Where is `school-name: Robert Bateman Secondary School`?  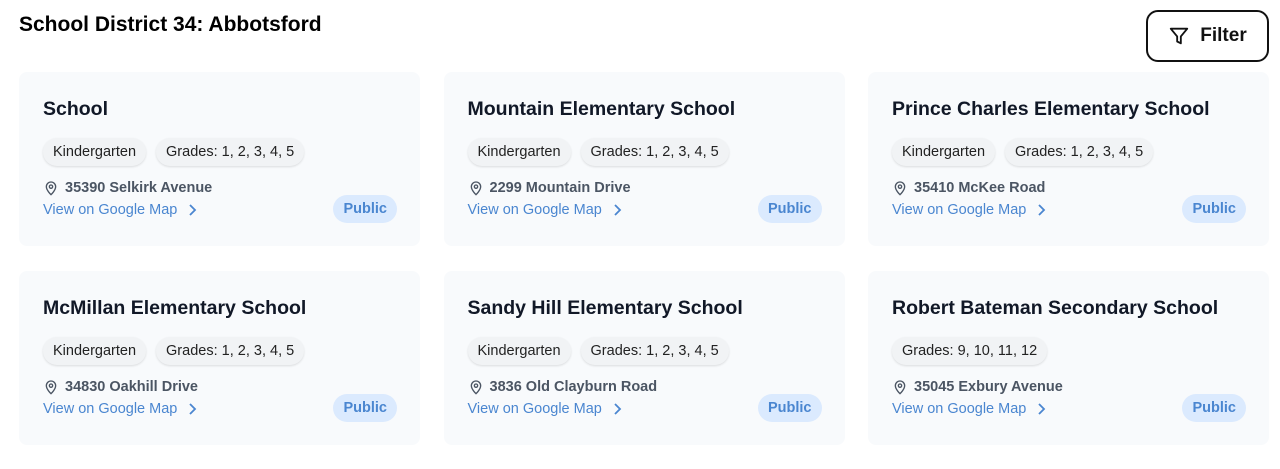 school-name: Robert Bateman Secondary School is located at coordinates (1055, 308).